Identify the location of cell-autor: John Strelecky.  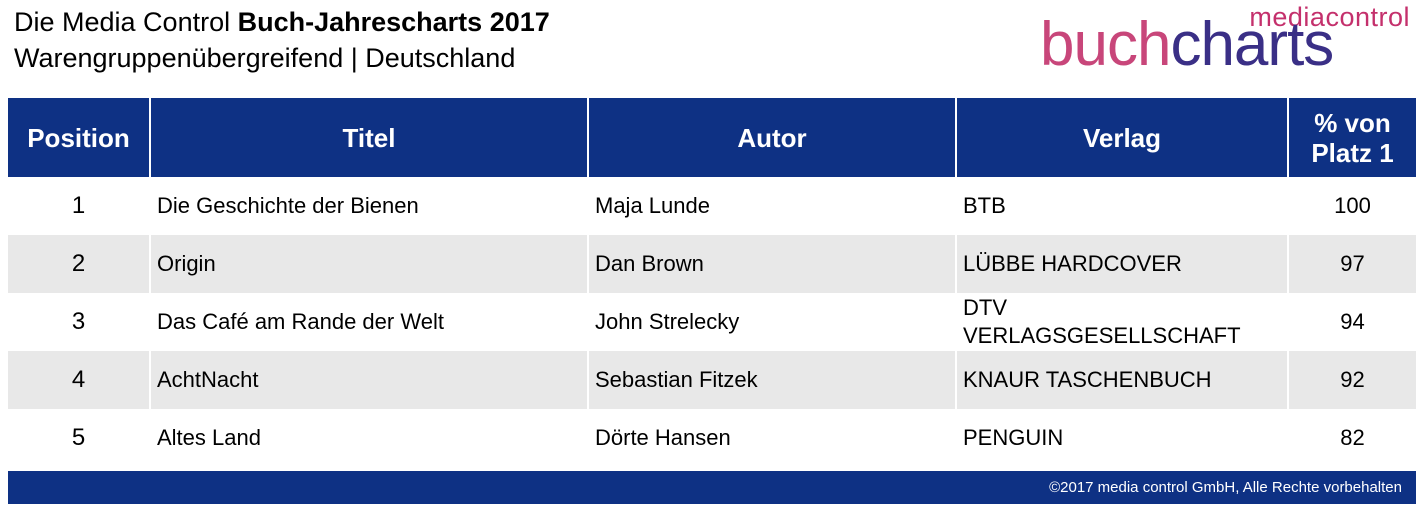
(771, 322).